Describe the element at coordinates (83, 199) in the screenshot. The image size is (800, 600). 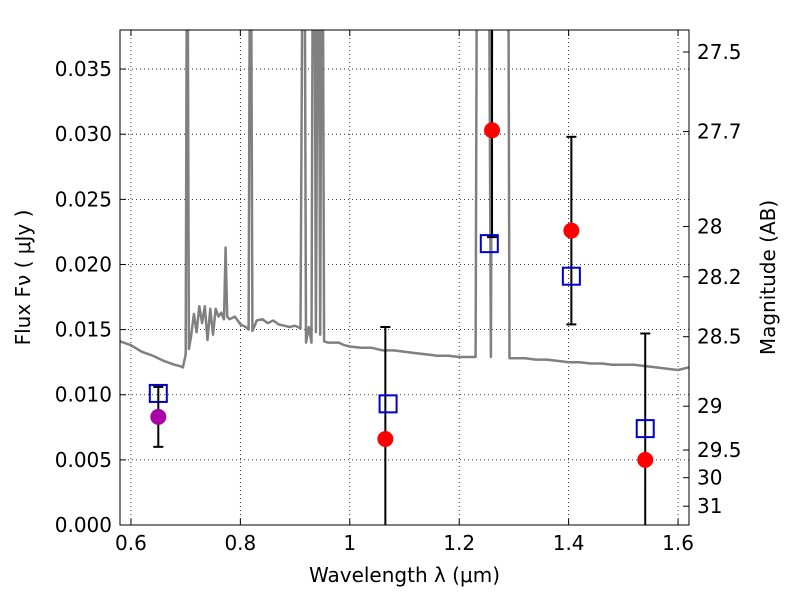
I see `y-tick-label: 0.025` at that location.